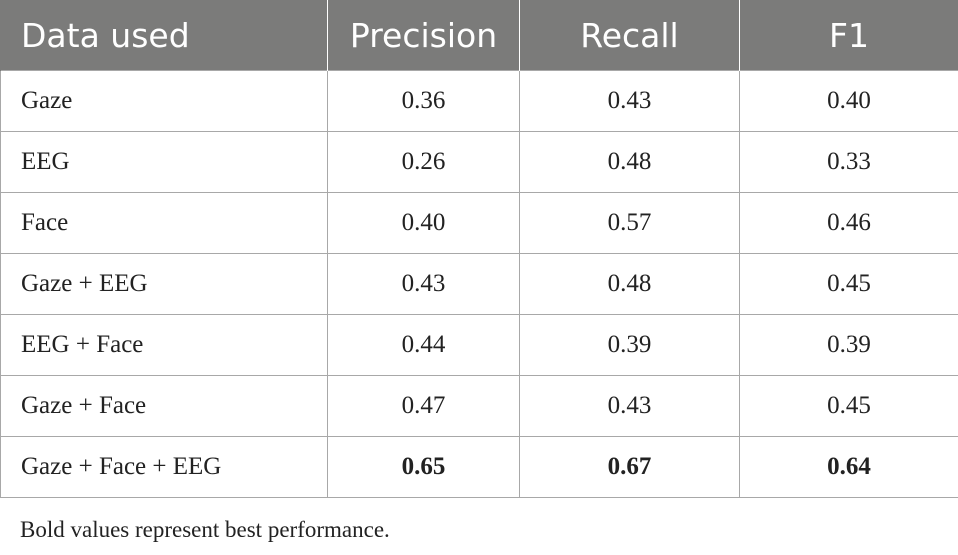 The width and height of the screenshot is (958, 555). I want to click on header-recall: Recall, so click(629, 35).